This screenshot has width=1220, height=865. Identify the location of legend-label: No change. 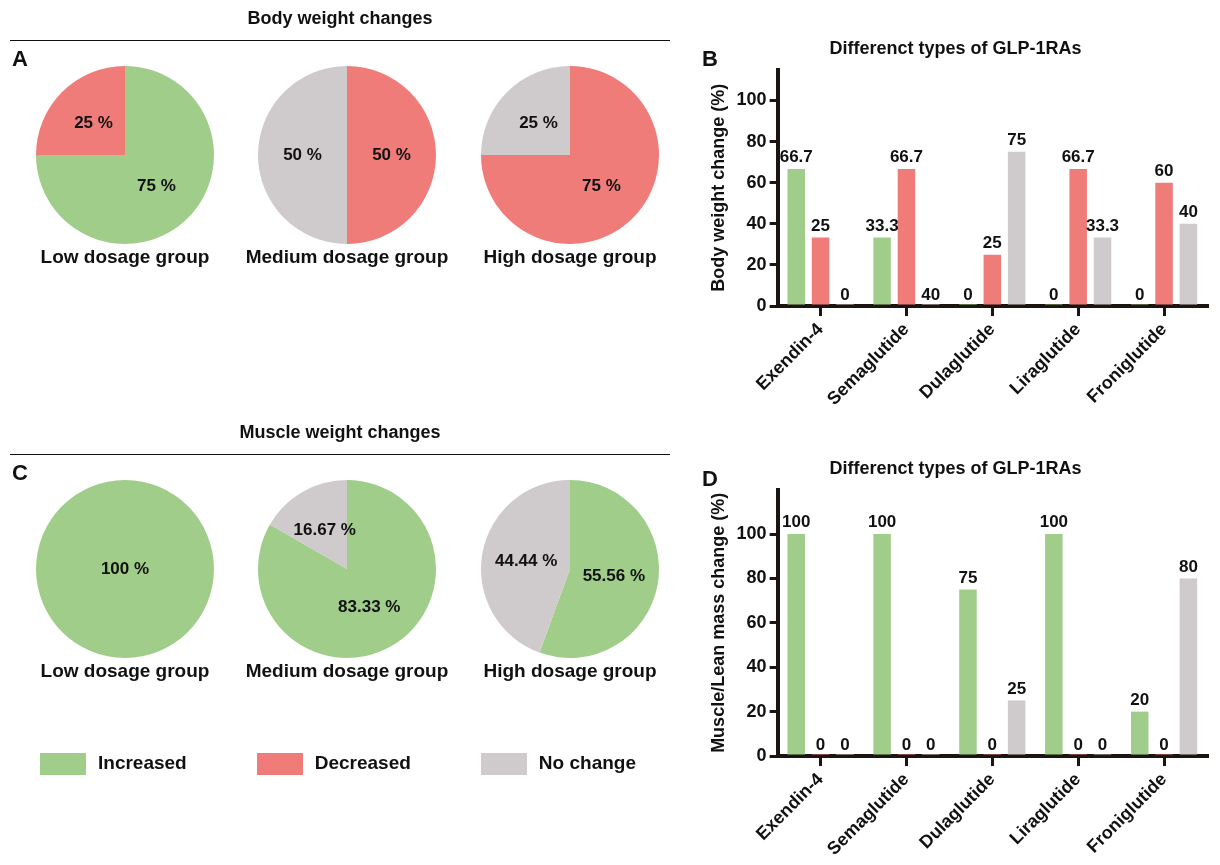
(587, 762).